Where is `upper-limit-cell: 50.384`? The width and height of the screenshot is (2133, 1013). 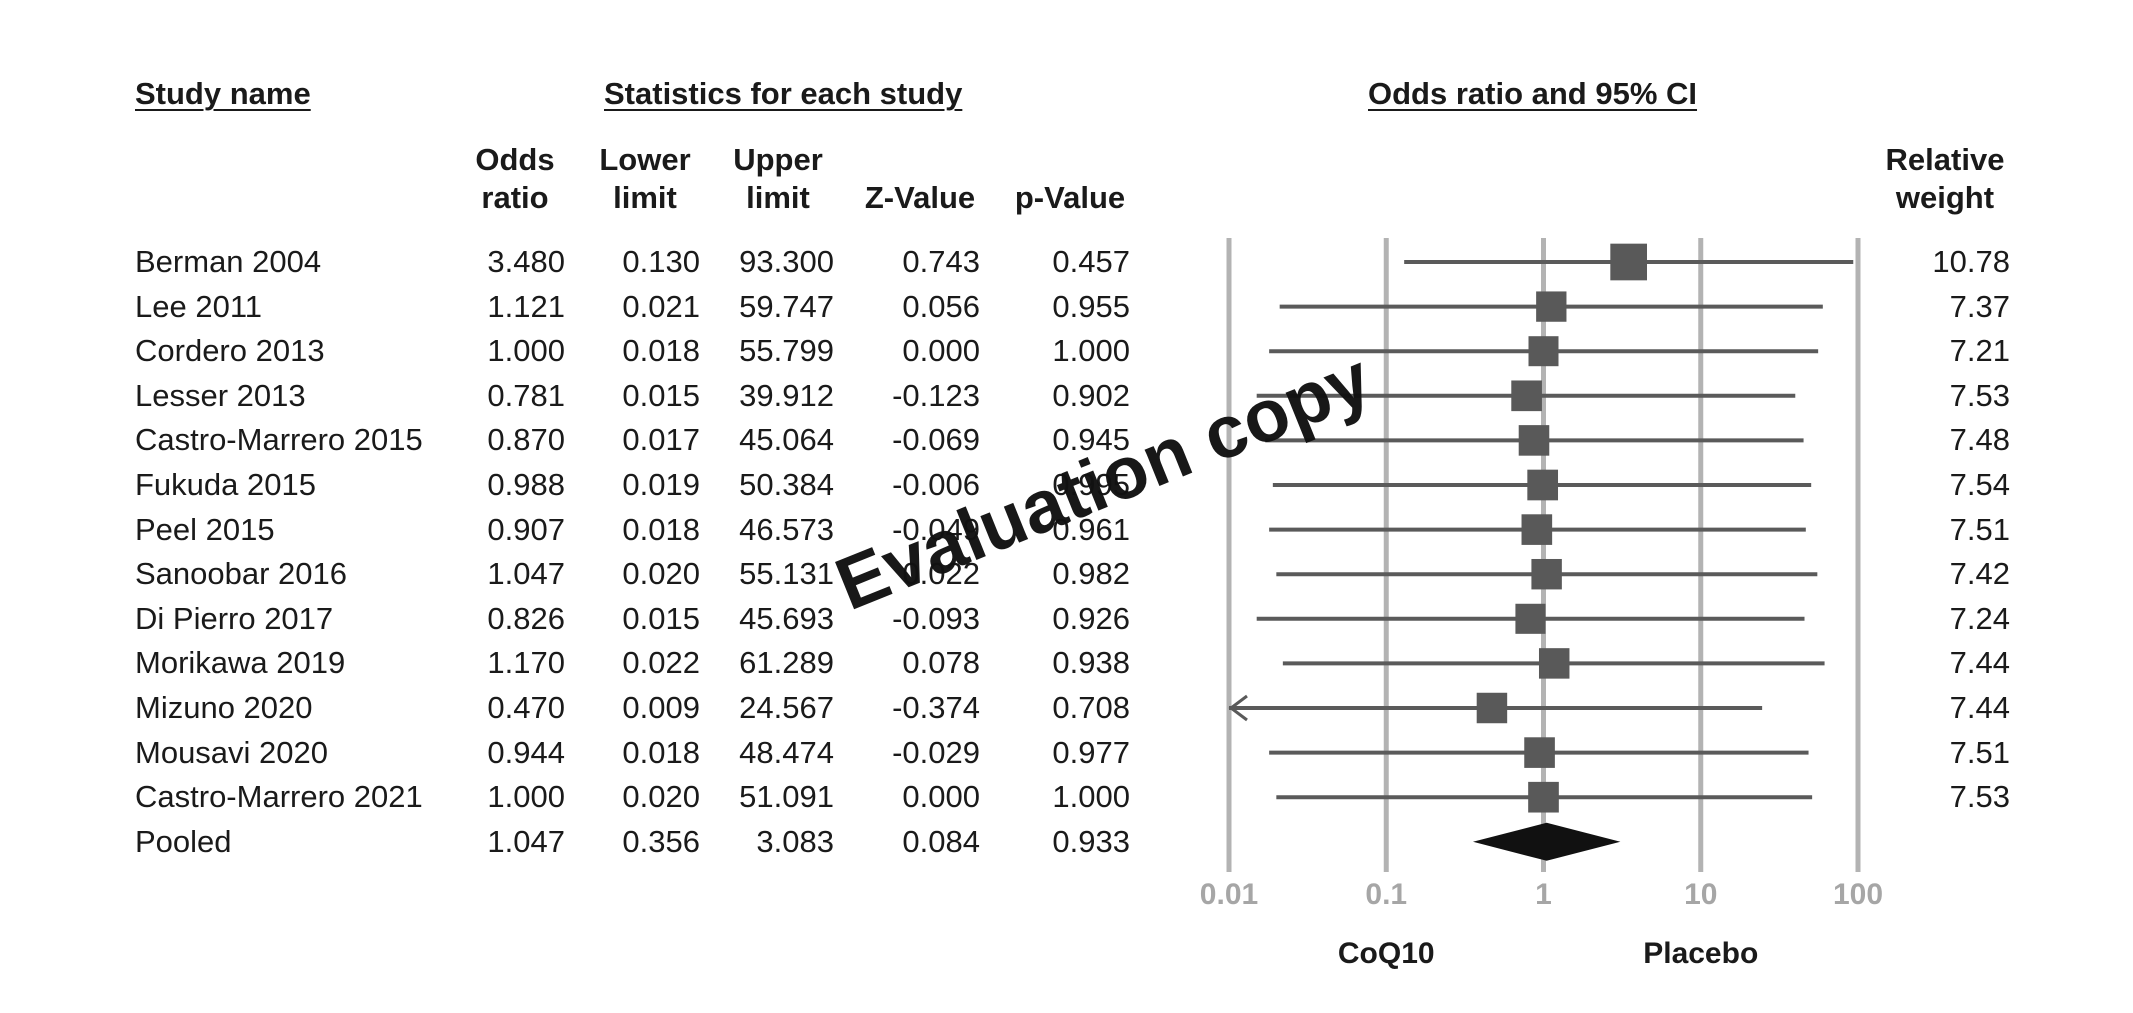
upper-limit-cell: 50.384 is located at coordinates (786, 484).